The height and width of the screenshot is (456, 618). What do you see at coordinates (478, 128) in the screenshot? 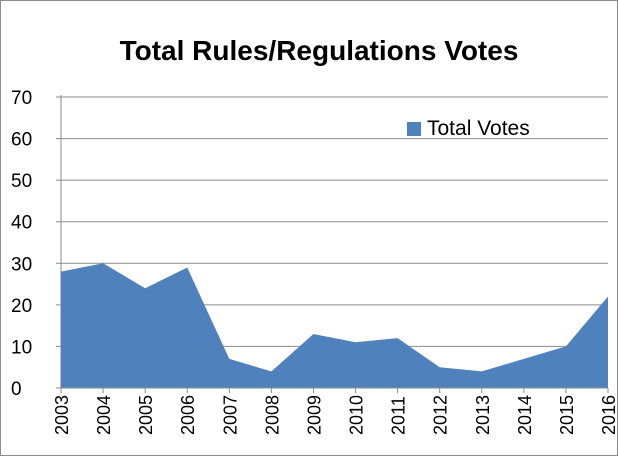
I see `legend-label-total-votes: Total Votes` at bounding box center [478, 128].